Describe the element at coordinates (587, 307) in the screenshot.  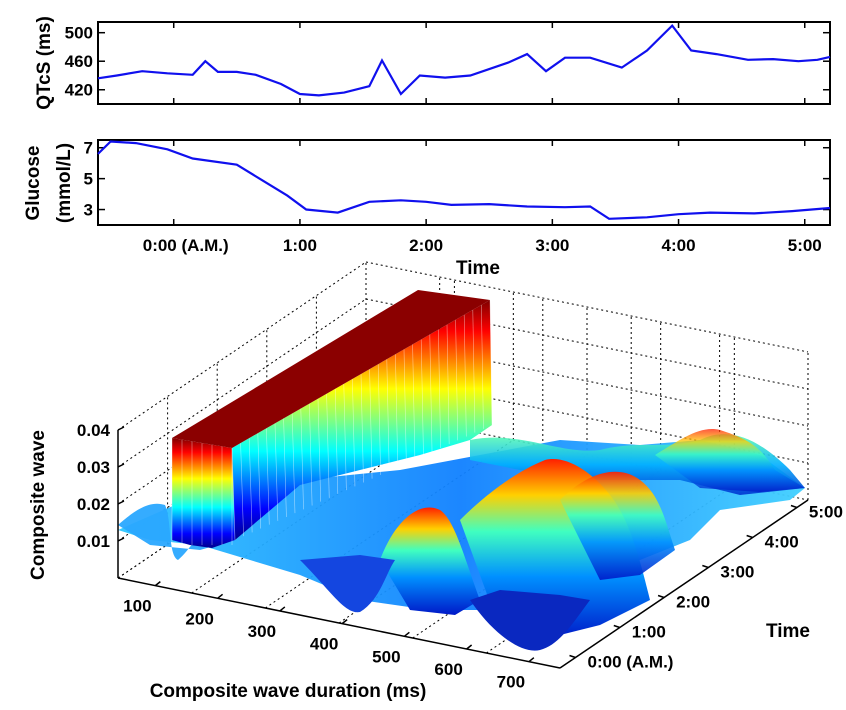
I see `grid-line` at that location.